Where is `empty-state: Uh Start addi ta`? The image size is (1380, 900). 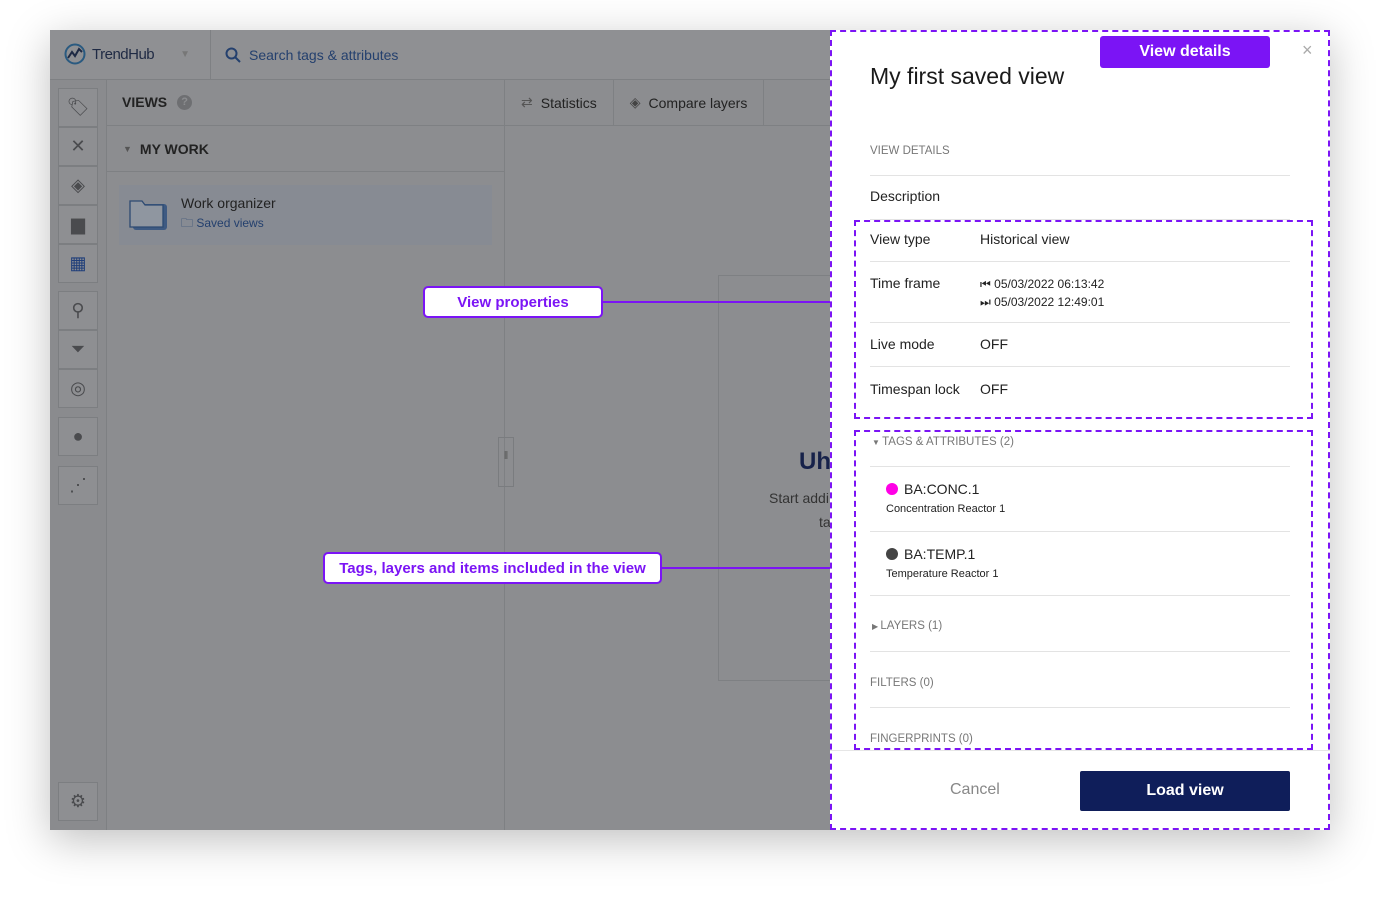
empty-state: Uh Start addi ta is located at coordinates (778, 478).